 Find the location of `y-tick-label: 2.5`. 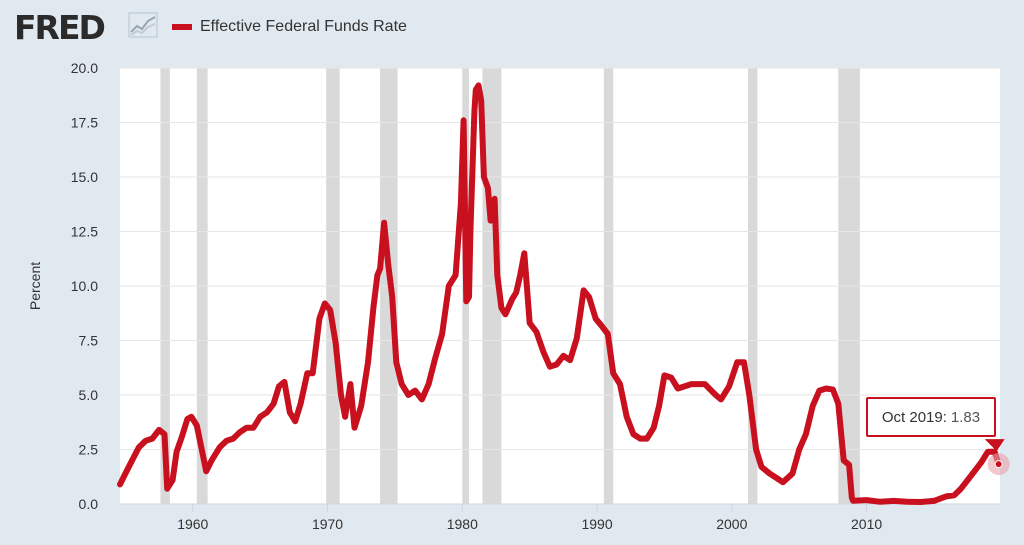

y-tick-label: 2.5 is located at coordinates (89, 450).